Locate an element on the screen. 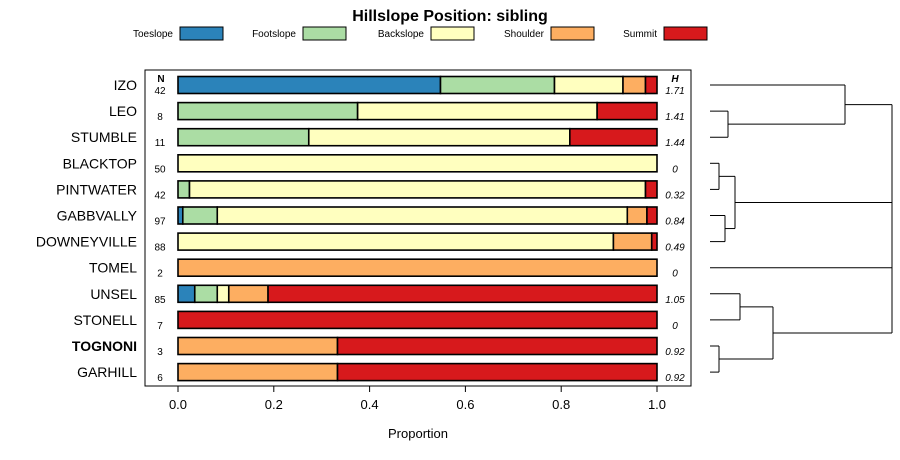 This screenshot has width=900, height=460. bar-row-stonell: STONELL 7 0 is located at coordinates (375, 321).